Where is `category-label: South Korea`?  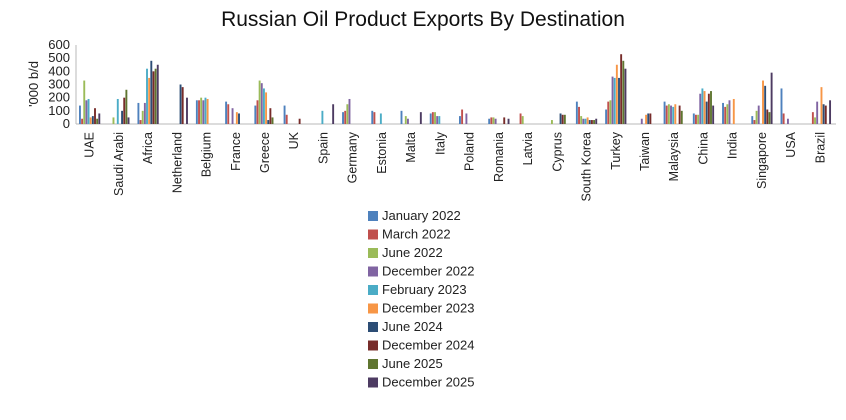 category-label: South Korea is located at coordinates (587, 167).